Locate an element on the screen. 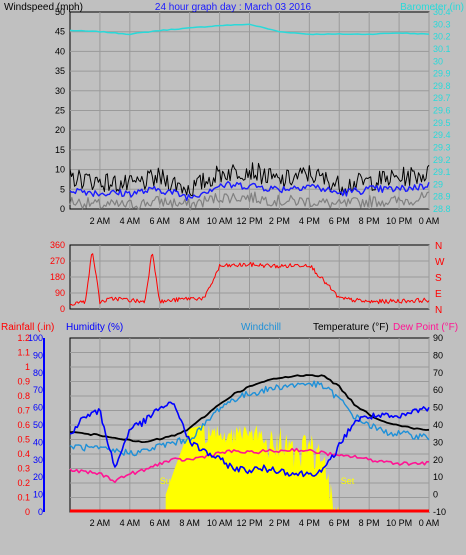 This screenshot has width=466, height=555. series-wind-avg is located at coordinates (249, 191).